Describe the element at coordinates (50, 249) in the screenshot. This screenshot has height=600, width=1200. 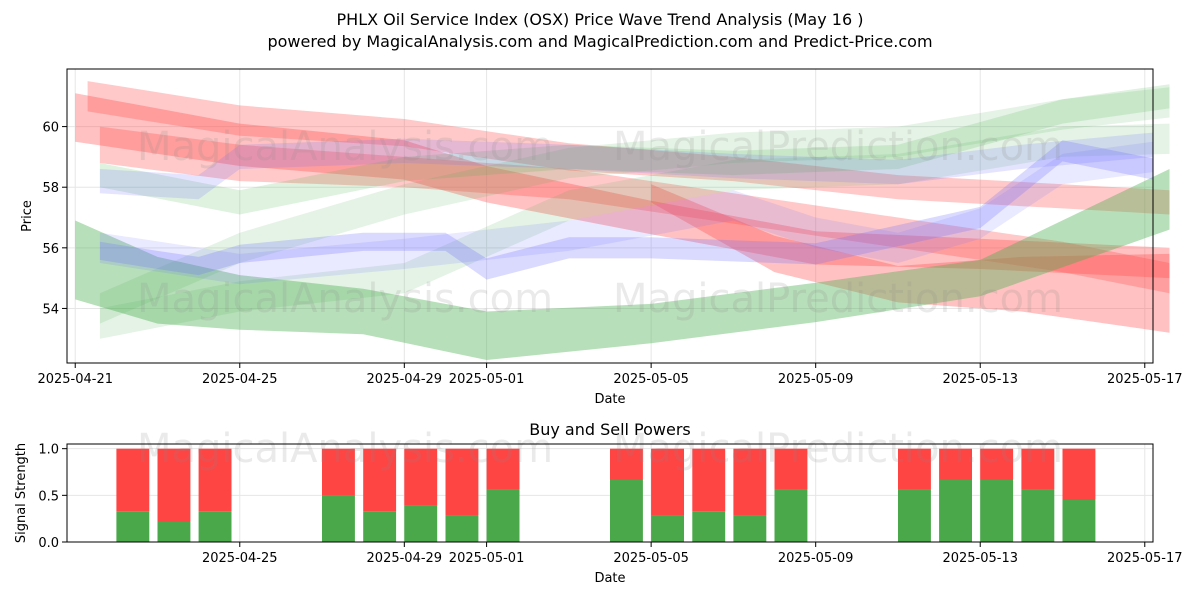
I see `price-y-tick-label: 56` at that location.